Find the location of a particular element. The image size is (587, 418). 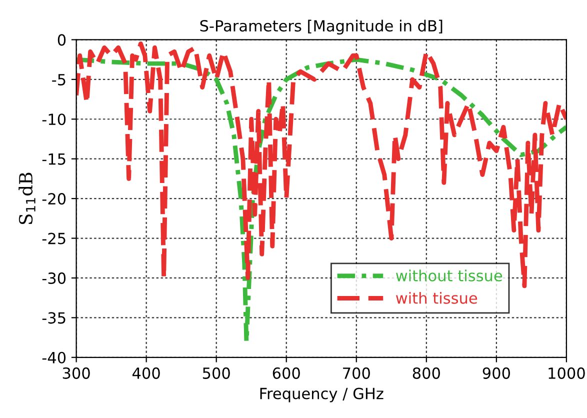

y-tick-label: -25 is located at coordinates (54, 238).